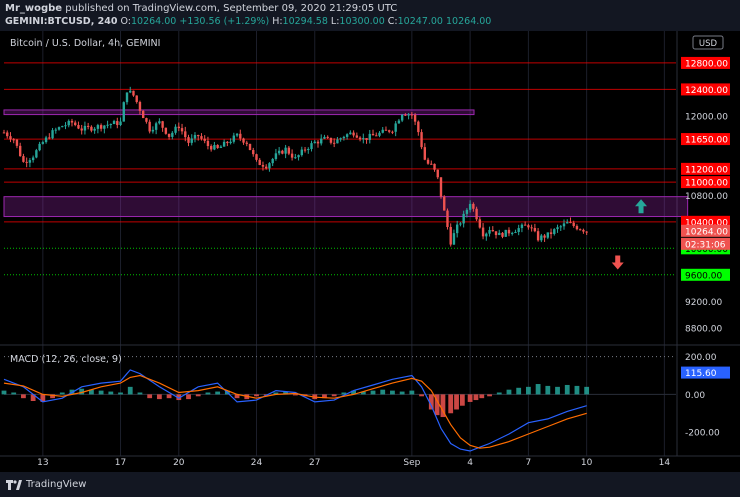 Image resolution: width=740 pixels, height=497 pixels. What do you see at coordinates (392, 21) in the screenshot?
I see `close-label: C:` at bounding box center [392, 21].